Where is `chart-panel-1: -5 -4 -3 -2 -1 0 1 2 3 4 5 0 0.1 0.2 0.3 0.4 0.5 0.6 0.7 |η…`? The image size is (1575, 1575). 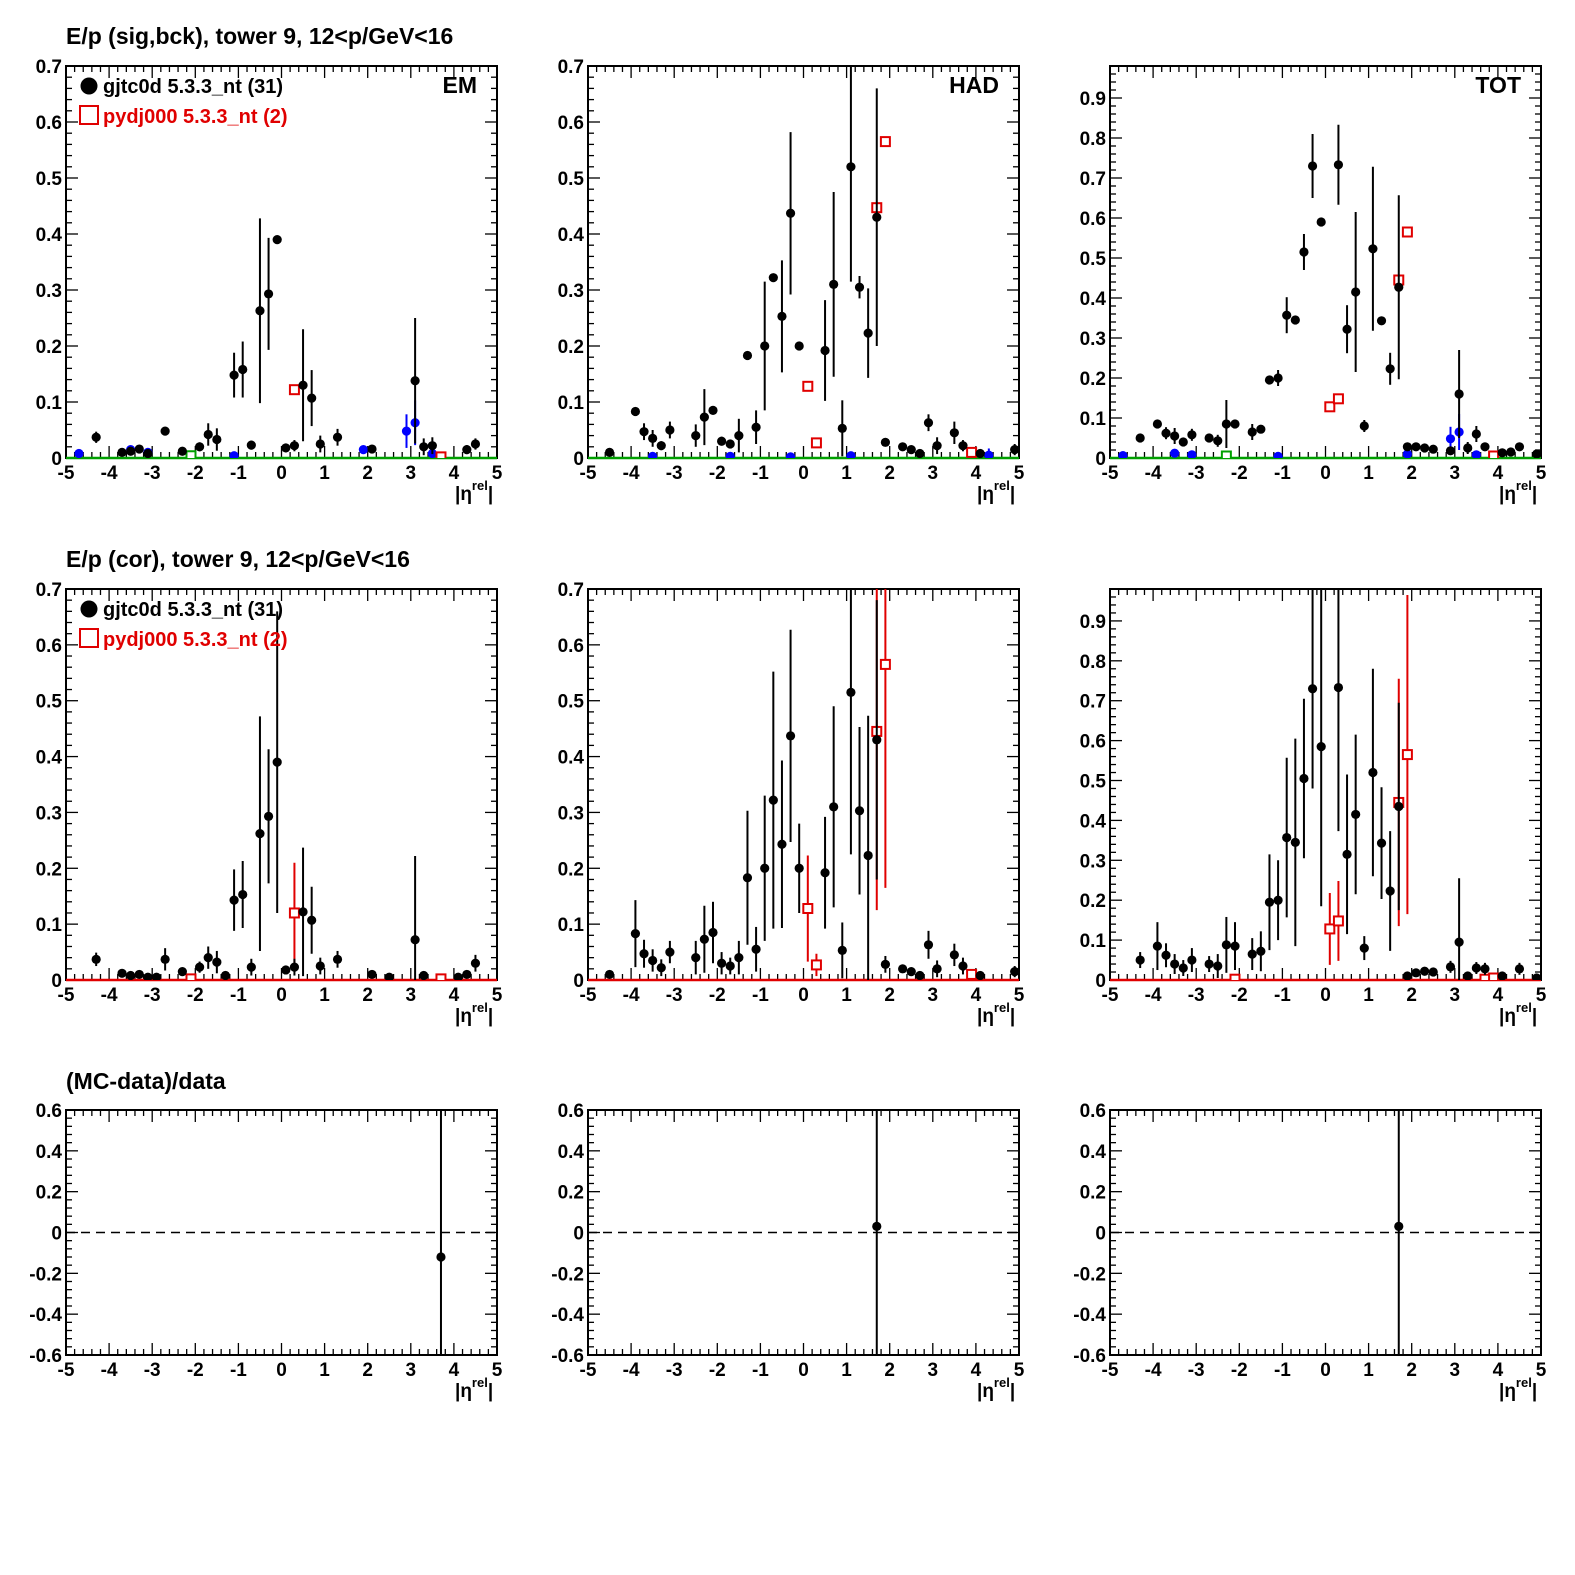
chart-panel-1: -5 -4 -3 -2 -1 0 1 2 3 4 5 0 0.1 0.2 0.3 0.4 0.5 0.6 0.7 |η… is located at coordinates (791, 281).